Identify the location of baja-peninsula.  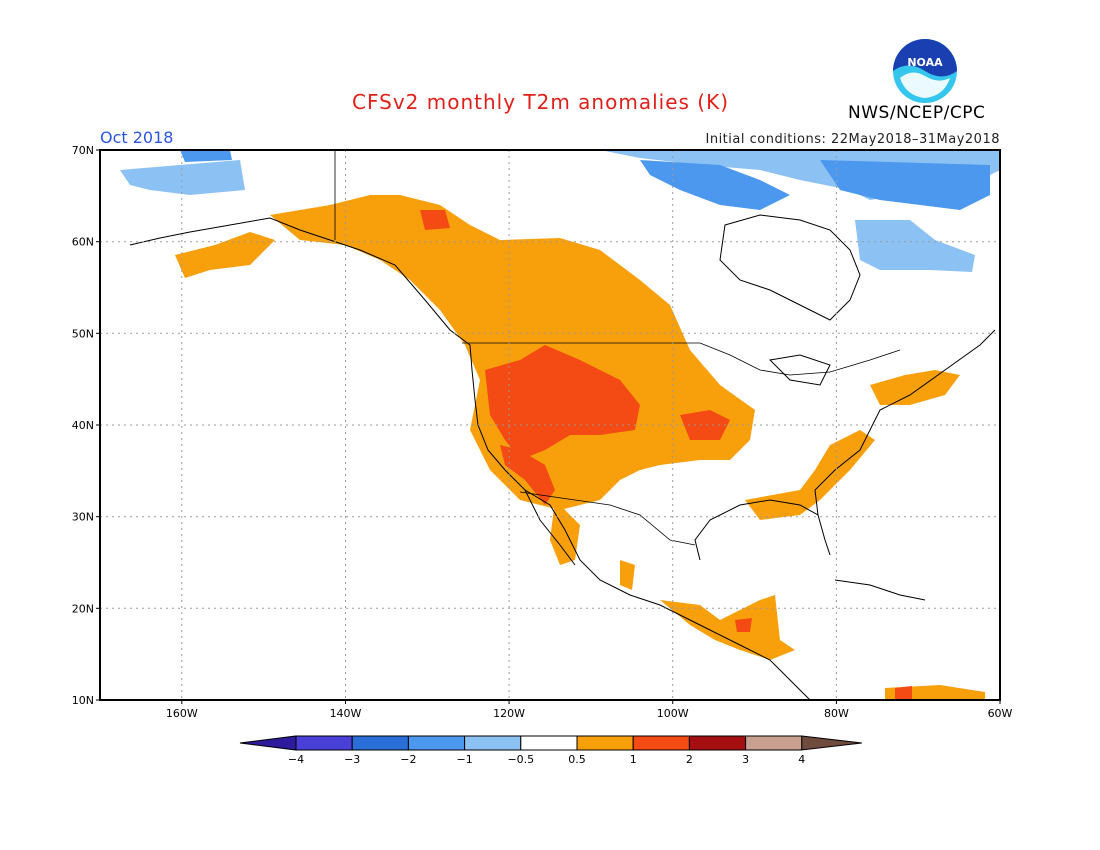
(550, 527).